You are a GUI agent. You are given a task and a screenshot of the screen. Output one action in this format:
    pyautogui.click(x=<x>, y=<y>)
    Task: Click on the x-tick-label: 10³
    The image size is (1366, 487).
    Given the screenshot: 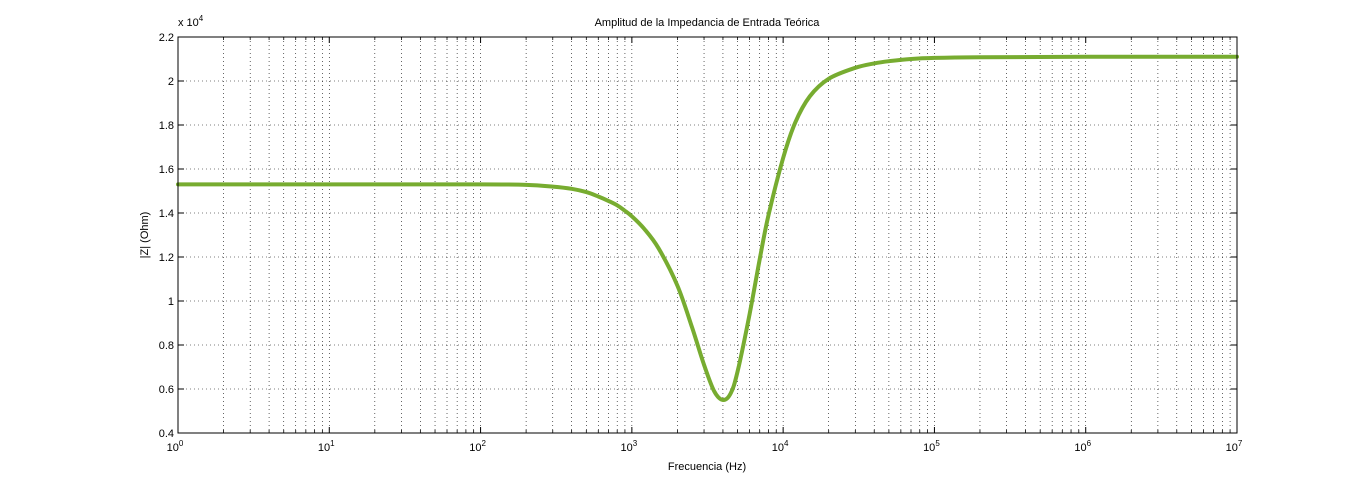 What is the action you would take?
    pyautogui.click(x=629, y=446)
    